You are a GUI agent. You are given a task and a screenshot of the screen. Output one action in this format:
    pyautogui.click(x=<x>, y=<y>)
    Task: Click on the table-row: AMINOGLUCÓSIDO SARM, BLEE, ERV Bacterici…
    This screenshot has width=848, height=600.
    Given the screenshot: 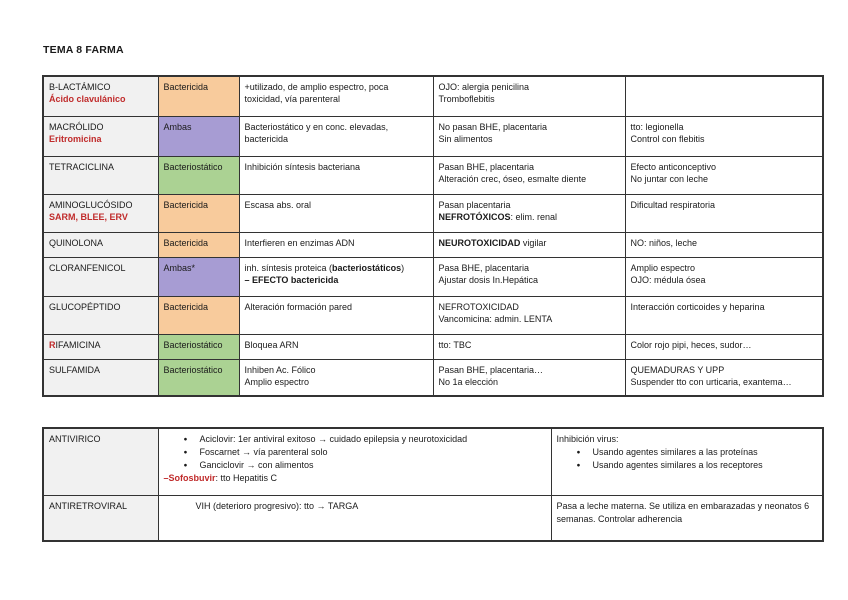 What is the action you would take?
    pyautogui.click(x=433, y=213)
    